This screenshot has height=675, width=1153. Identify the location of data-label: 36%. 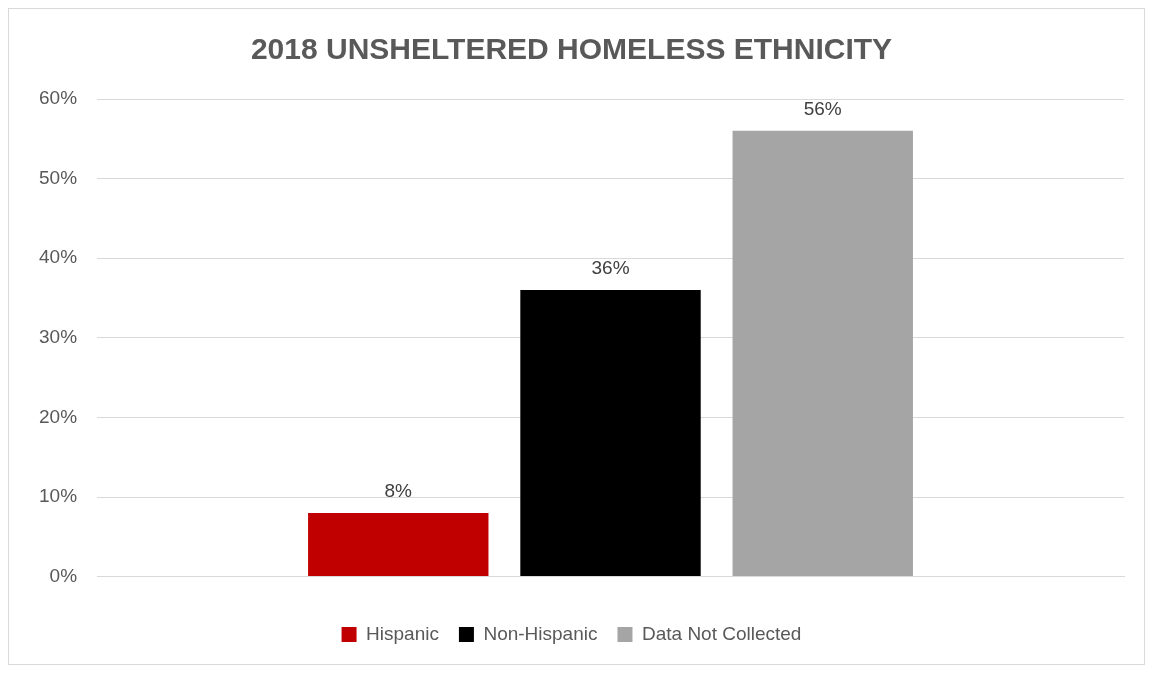
(610, 267).